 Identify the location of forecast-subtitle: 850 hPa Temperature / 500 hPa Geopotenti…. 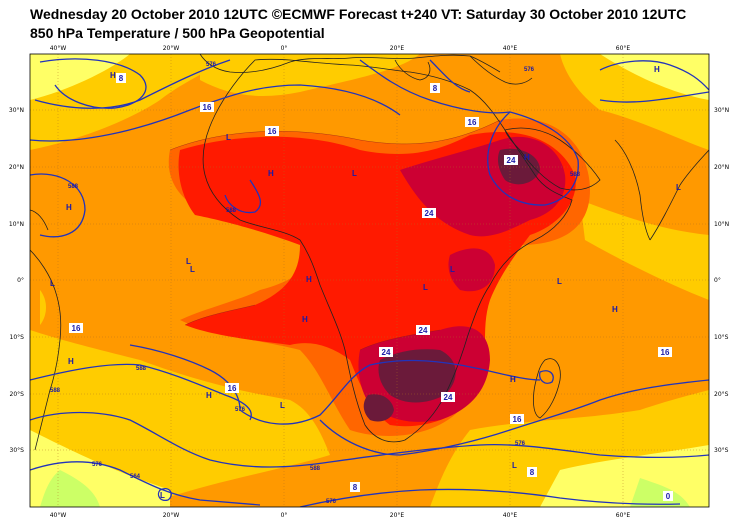
(177, 33).